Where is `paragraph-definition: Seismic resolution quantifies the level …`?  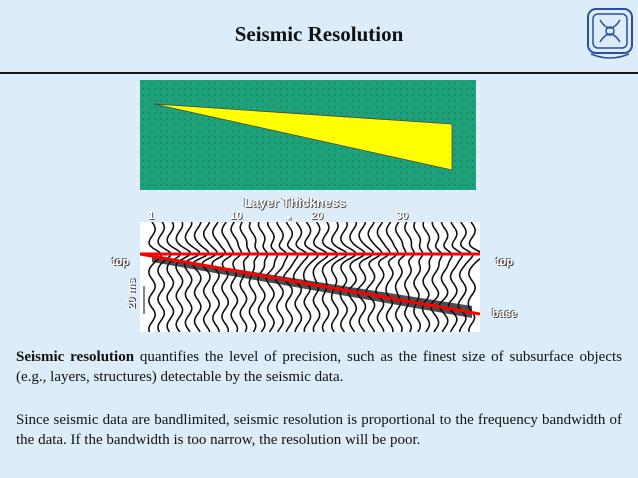
paragraph-definition: Seismic resolution quantifies the level … is located at coordinates (319, 367).